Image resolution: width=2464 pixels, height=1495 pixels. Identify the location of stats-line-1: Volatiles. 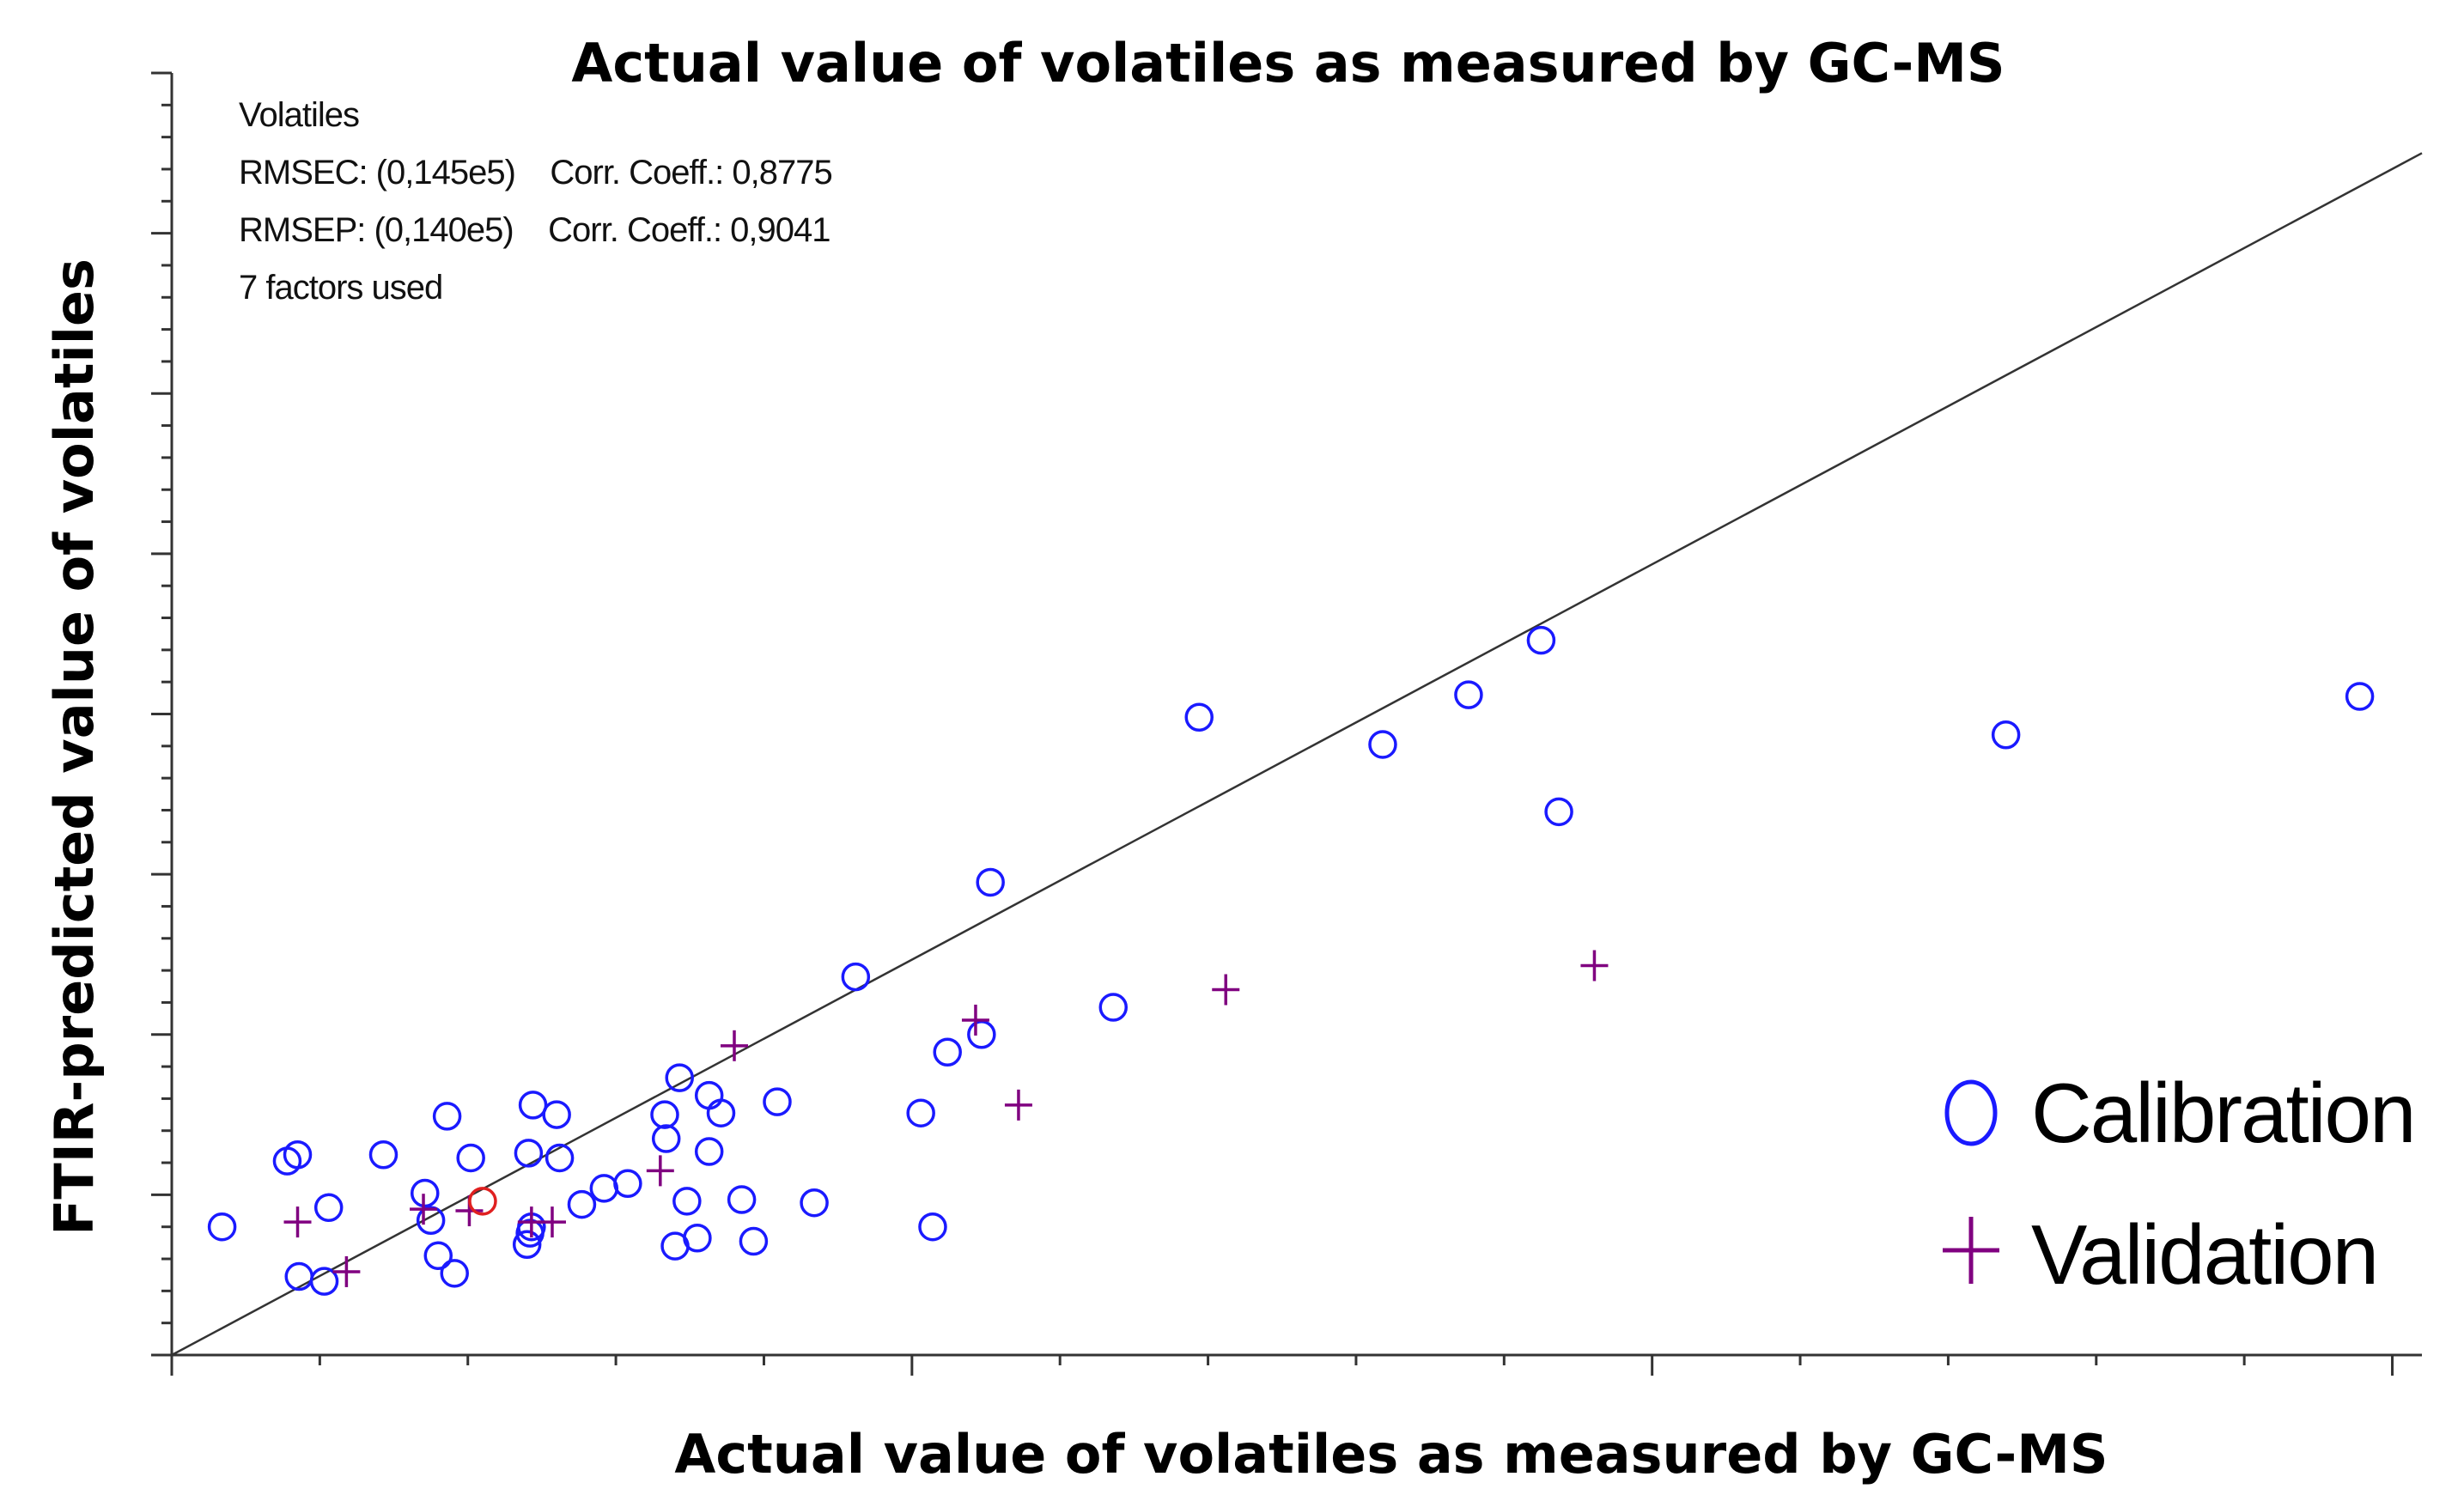
(299, 115).